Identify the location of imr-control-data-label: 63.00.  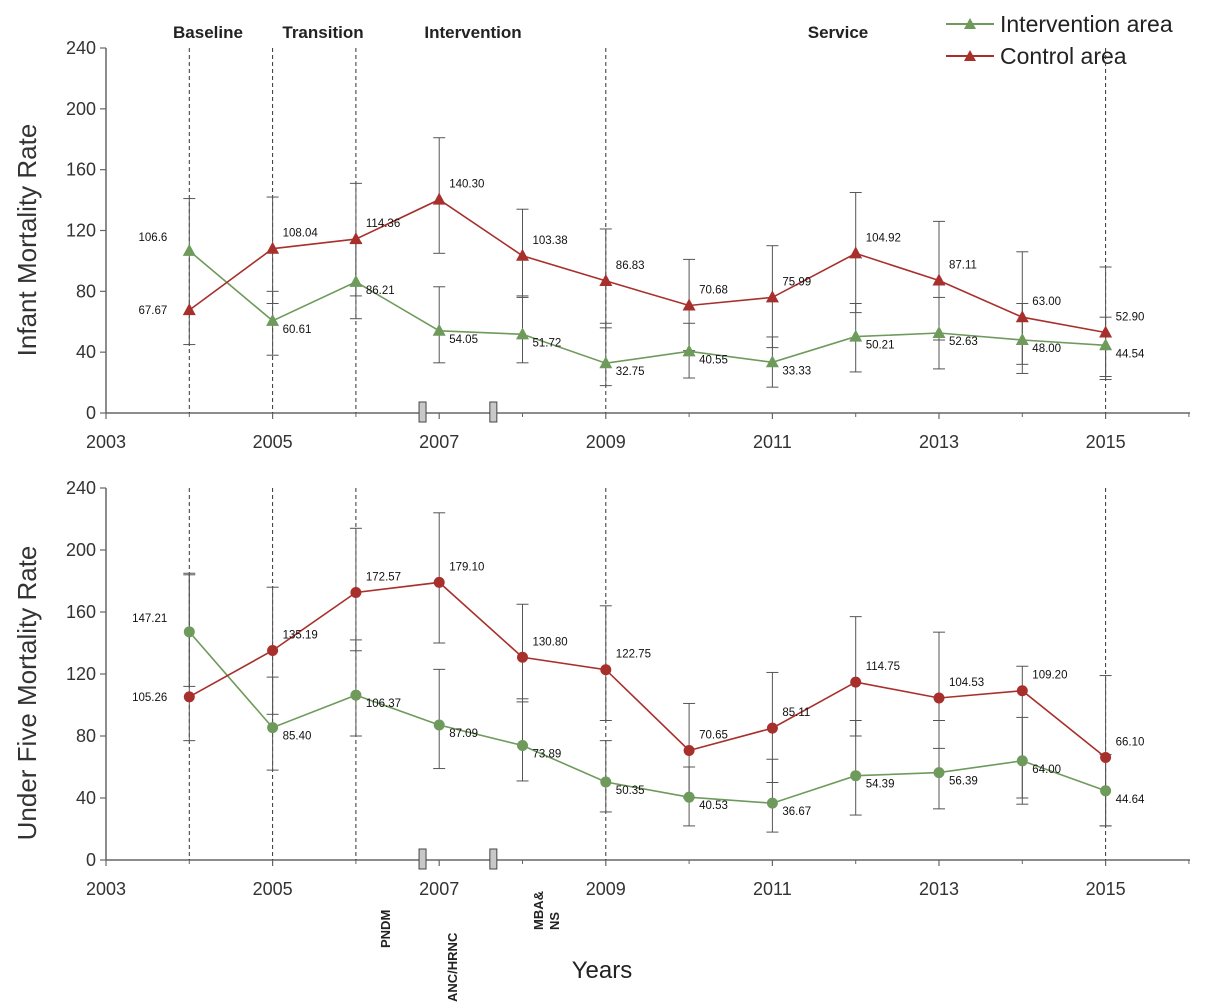
(1046, 302).